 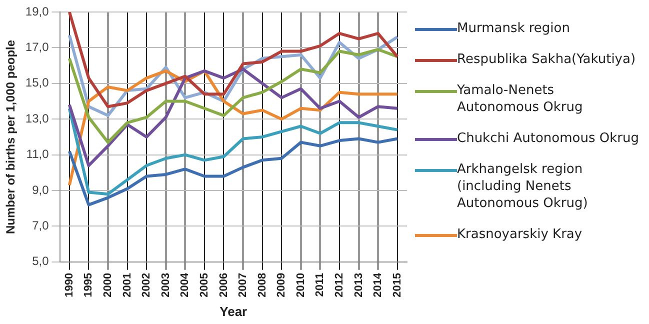 I want to click on legend-label: Murmansk region, so click(x=513, y=28).